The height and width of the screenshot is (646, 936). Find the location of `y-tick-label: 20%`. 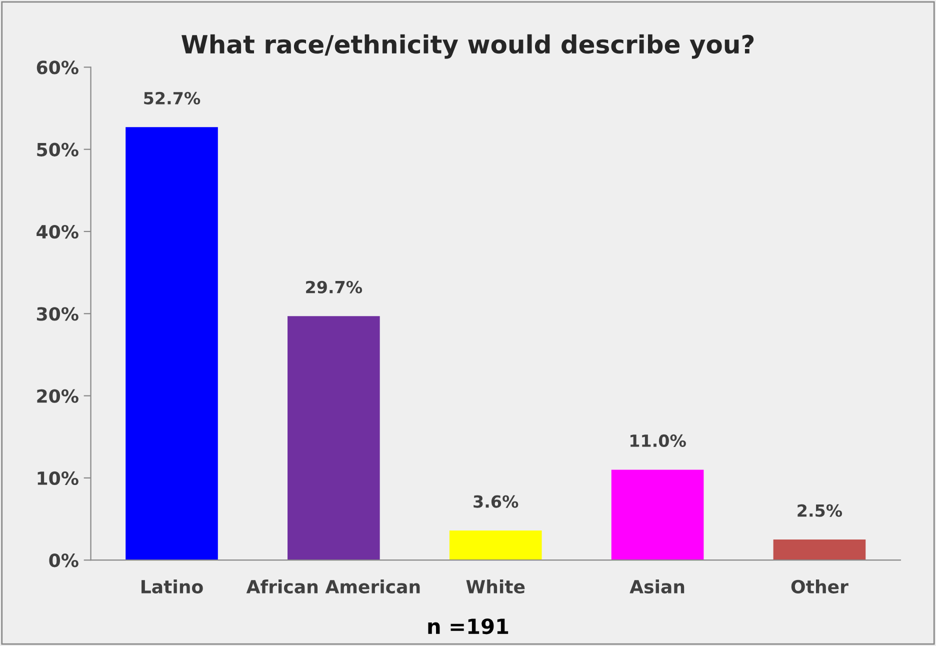

y-tick-label: 20% is located at coordinates (57, 396).